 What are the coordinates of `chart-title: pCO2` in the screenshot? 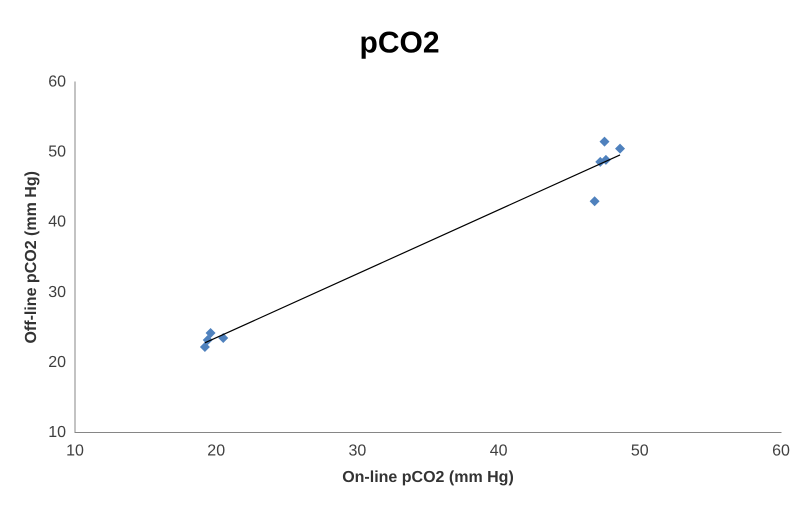 It's located at (399, 43).